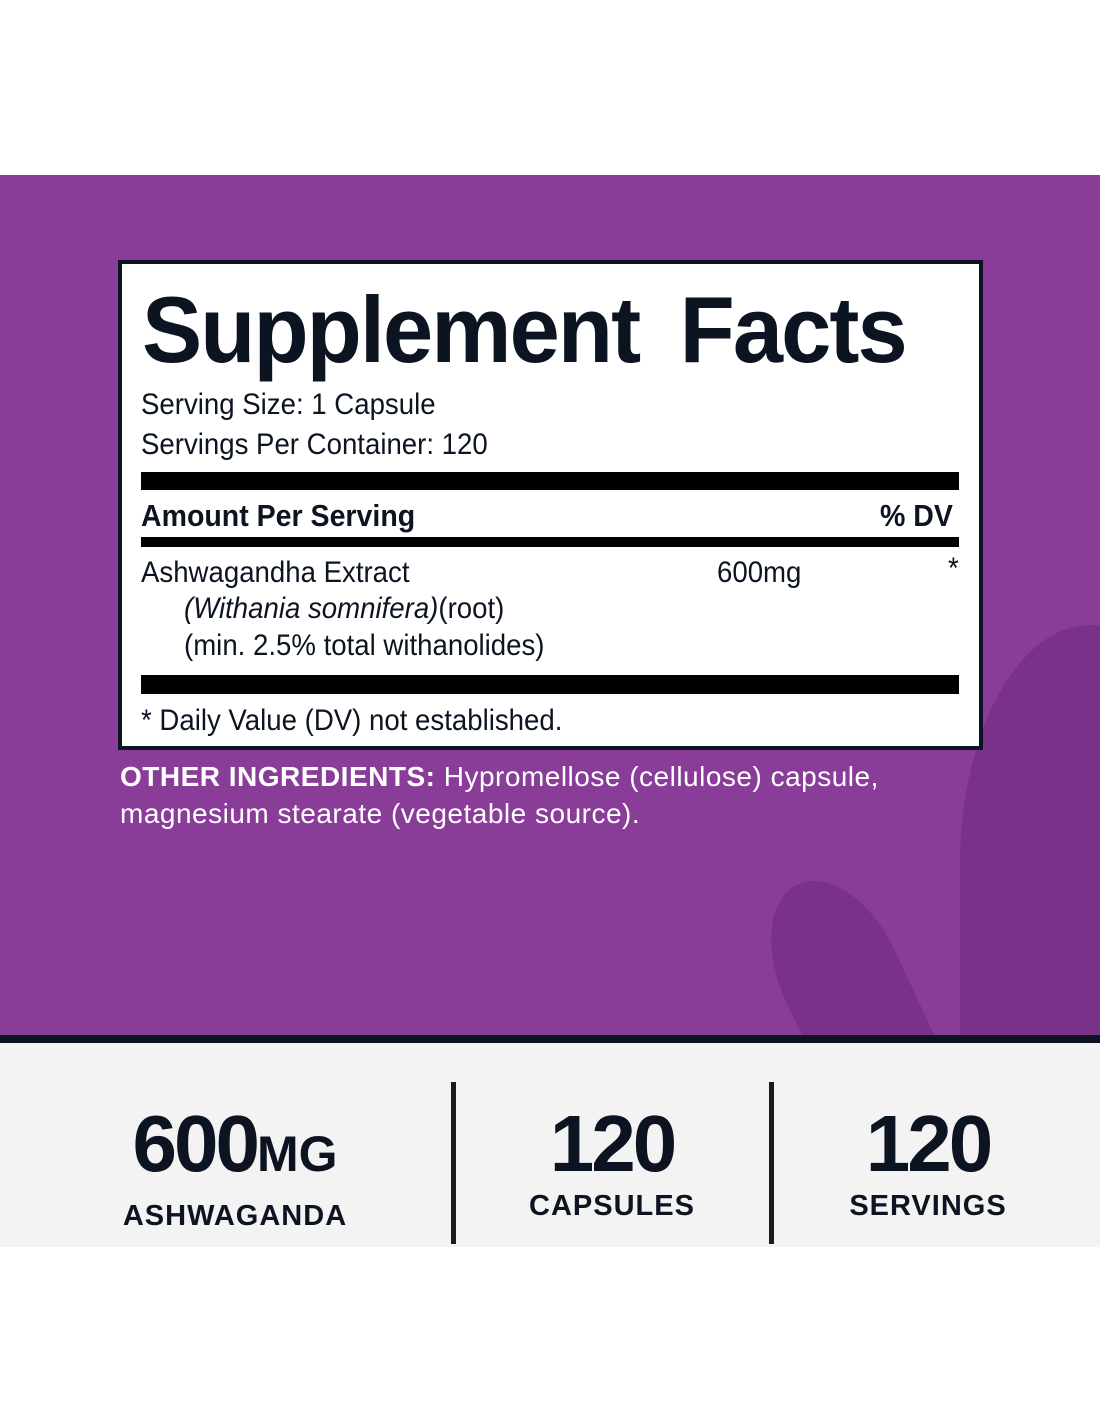  I want to click on other-ingredients-label: OTHER INGREDIENTS:, so click(278, 776).